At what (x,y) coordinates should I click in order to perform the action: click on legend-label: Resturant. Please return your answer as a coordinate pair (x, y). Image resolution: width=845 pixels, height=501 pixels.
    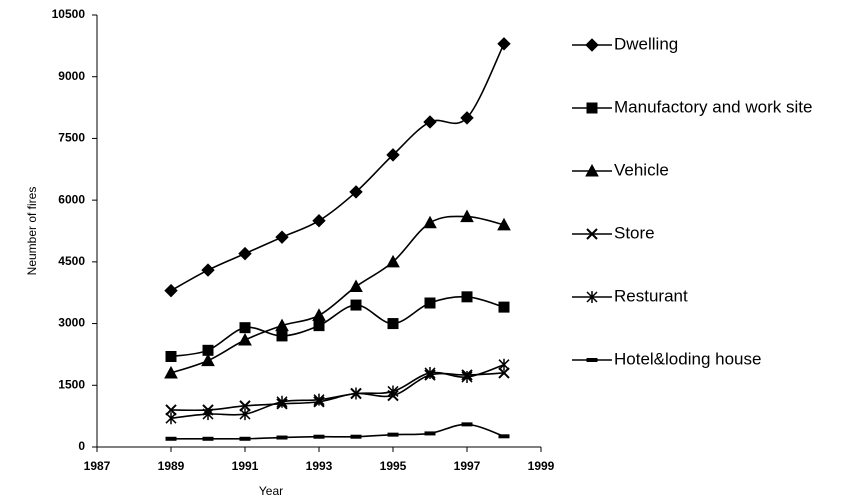
    Looking at the image, I should click on (651, 295).